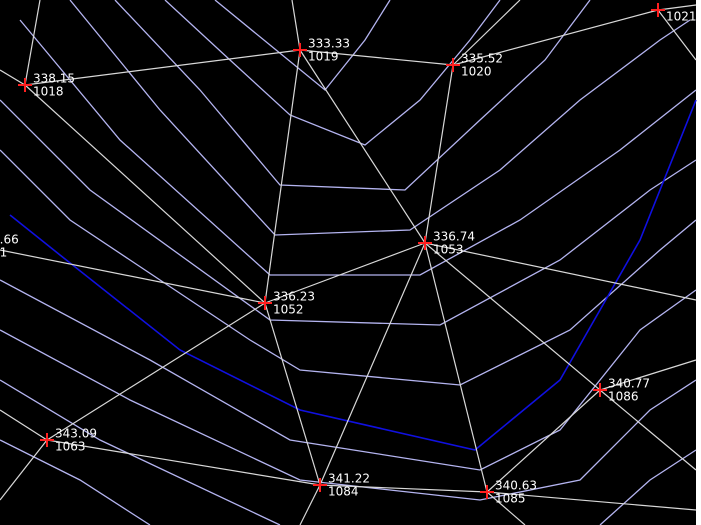 This screenshot has height=525, width=701. What do you see at coordinates (288, 310) in the screenshot?
I see `point-id-label: 1052` at bounding box center [288, 310].